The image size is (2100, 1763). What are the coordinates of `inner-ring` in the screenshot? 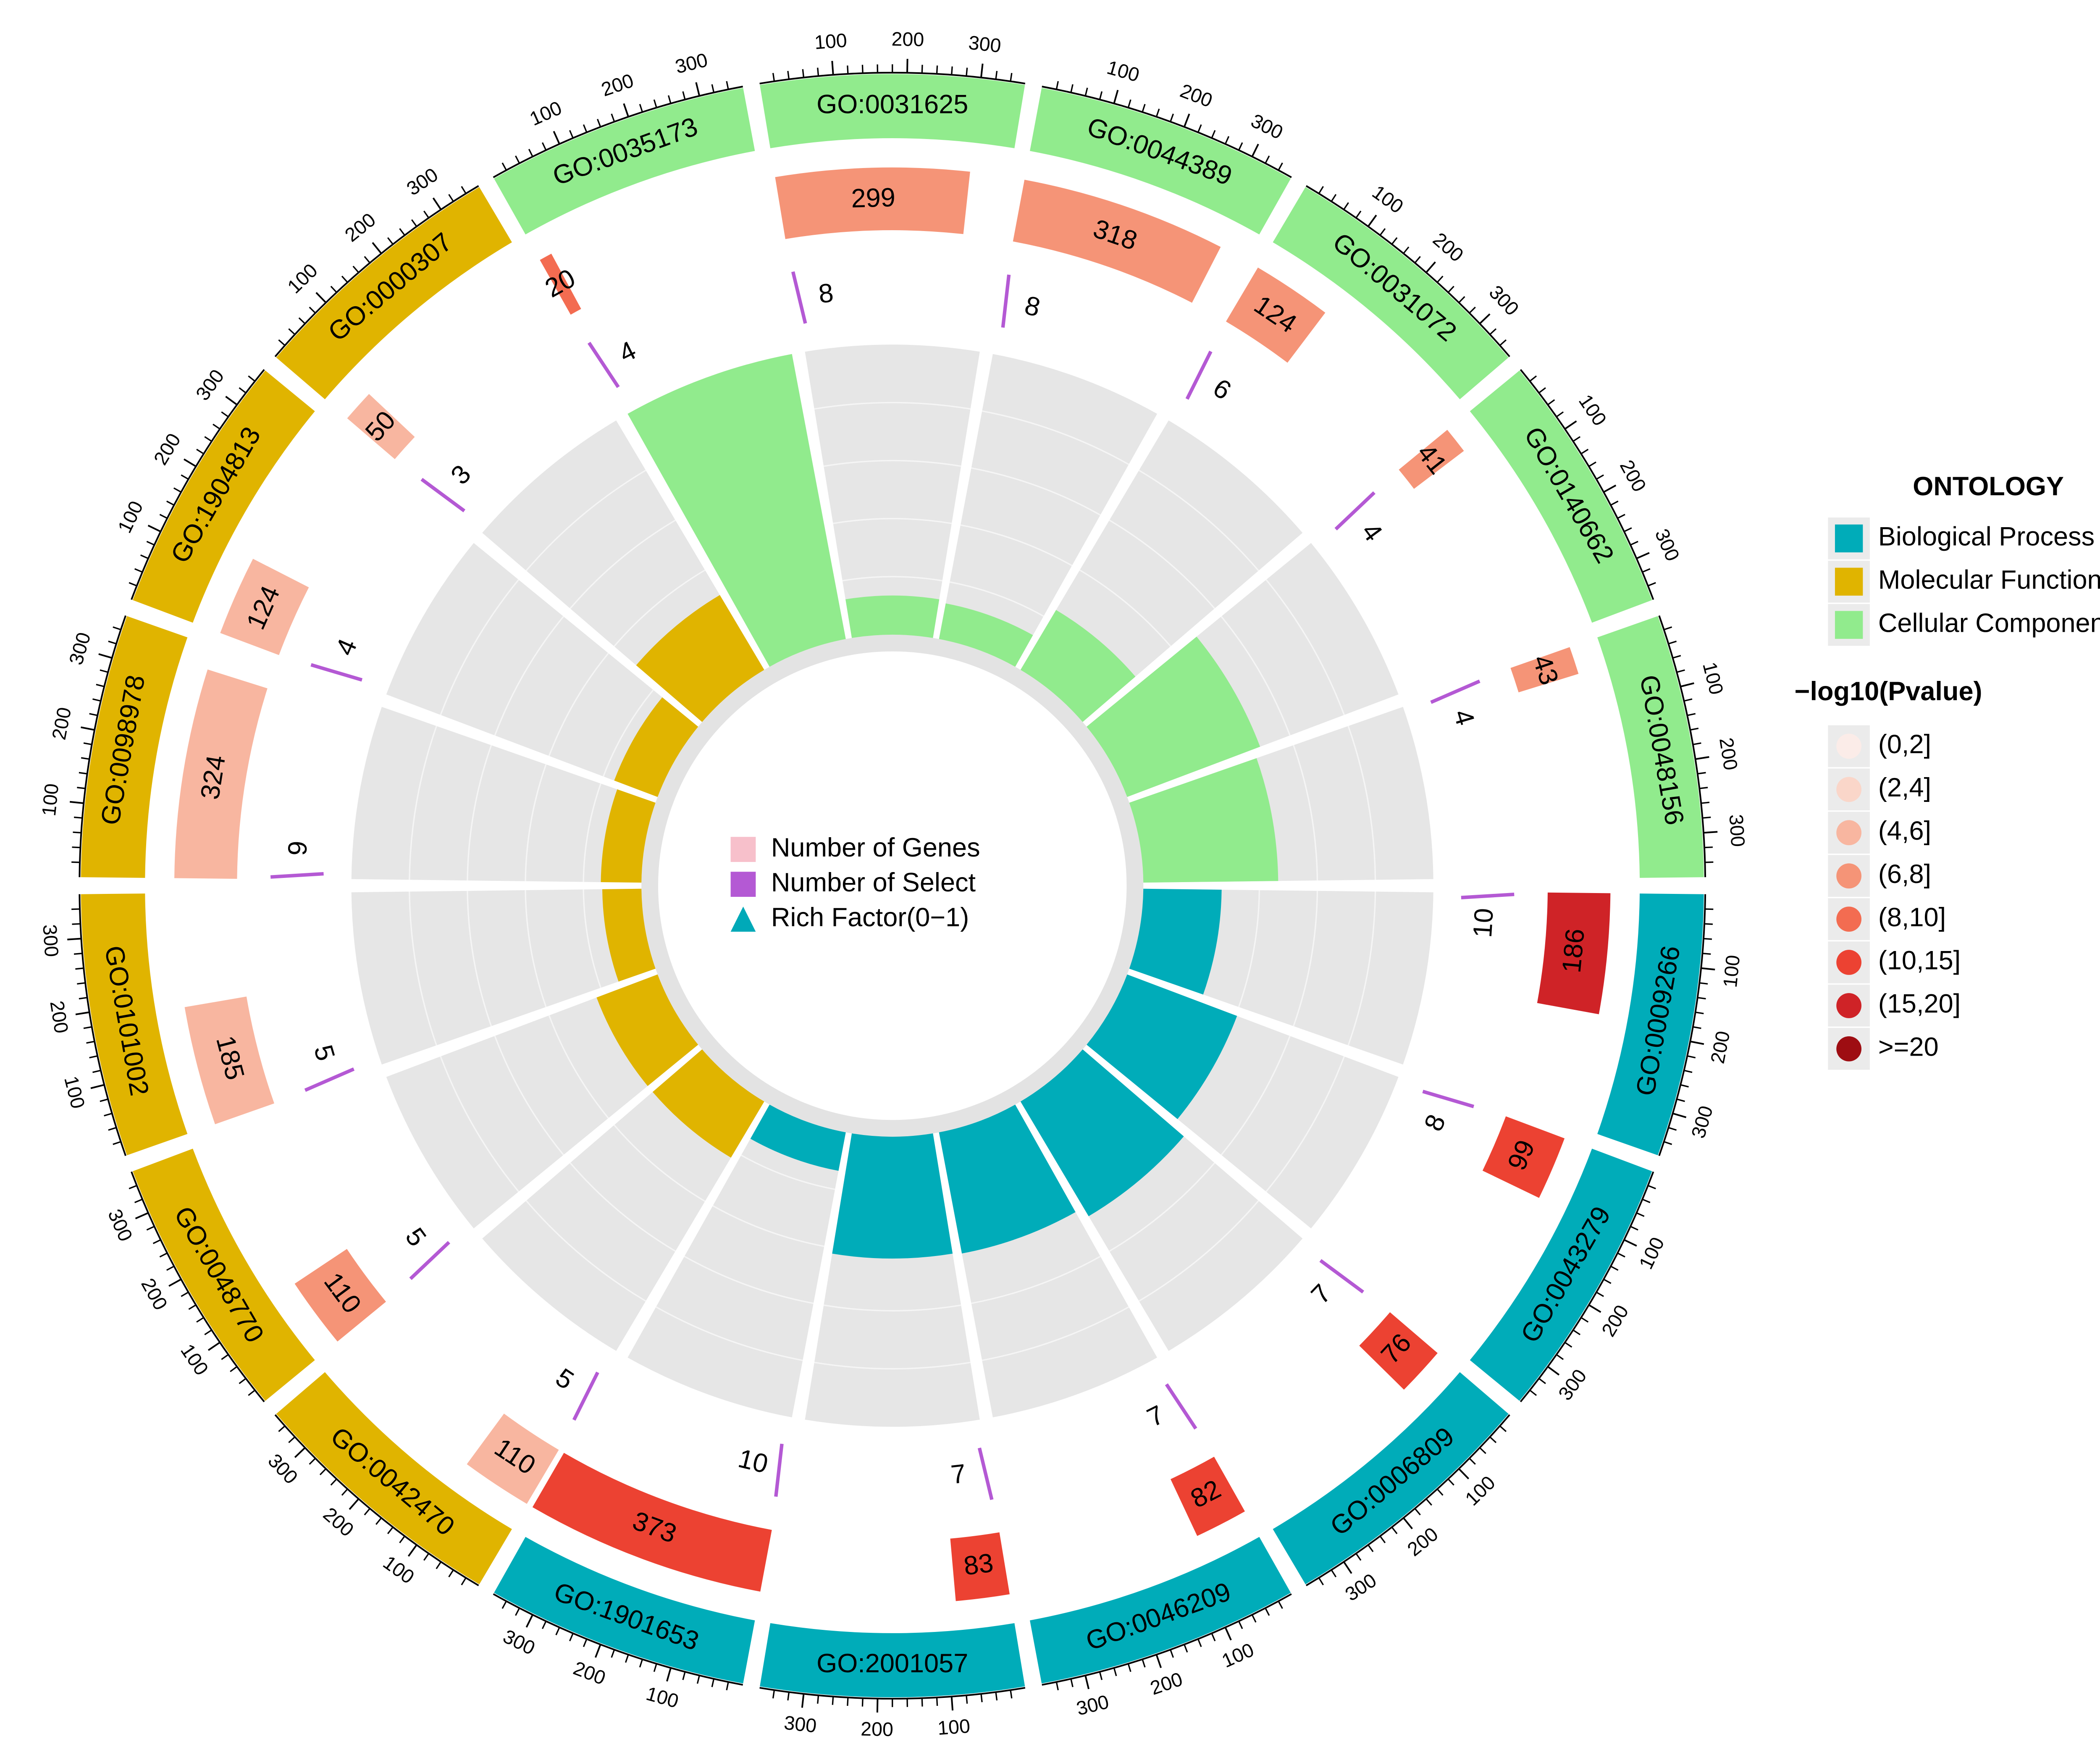 It's located at (892, 885).